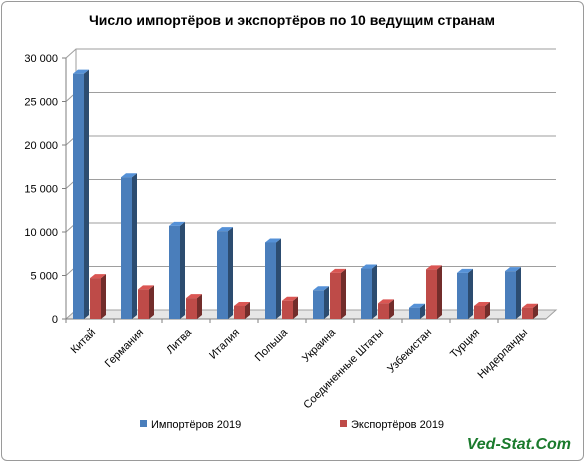 The height and width of the screenshot is (462, 585). What do you see at coordinates (41, 59) in the screenshot?
I see `y-tick-label: 30 000` at bounding box center [41, 59].